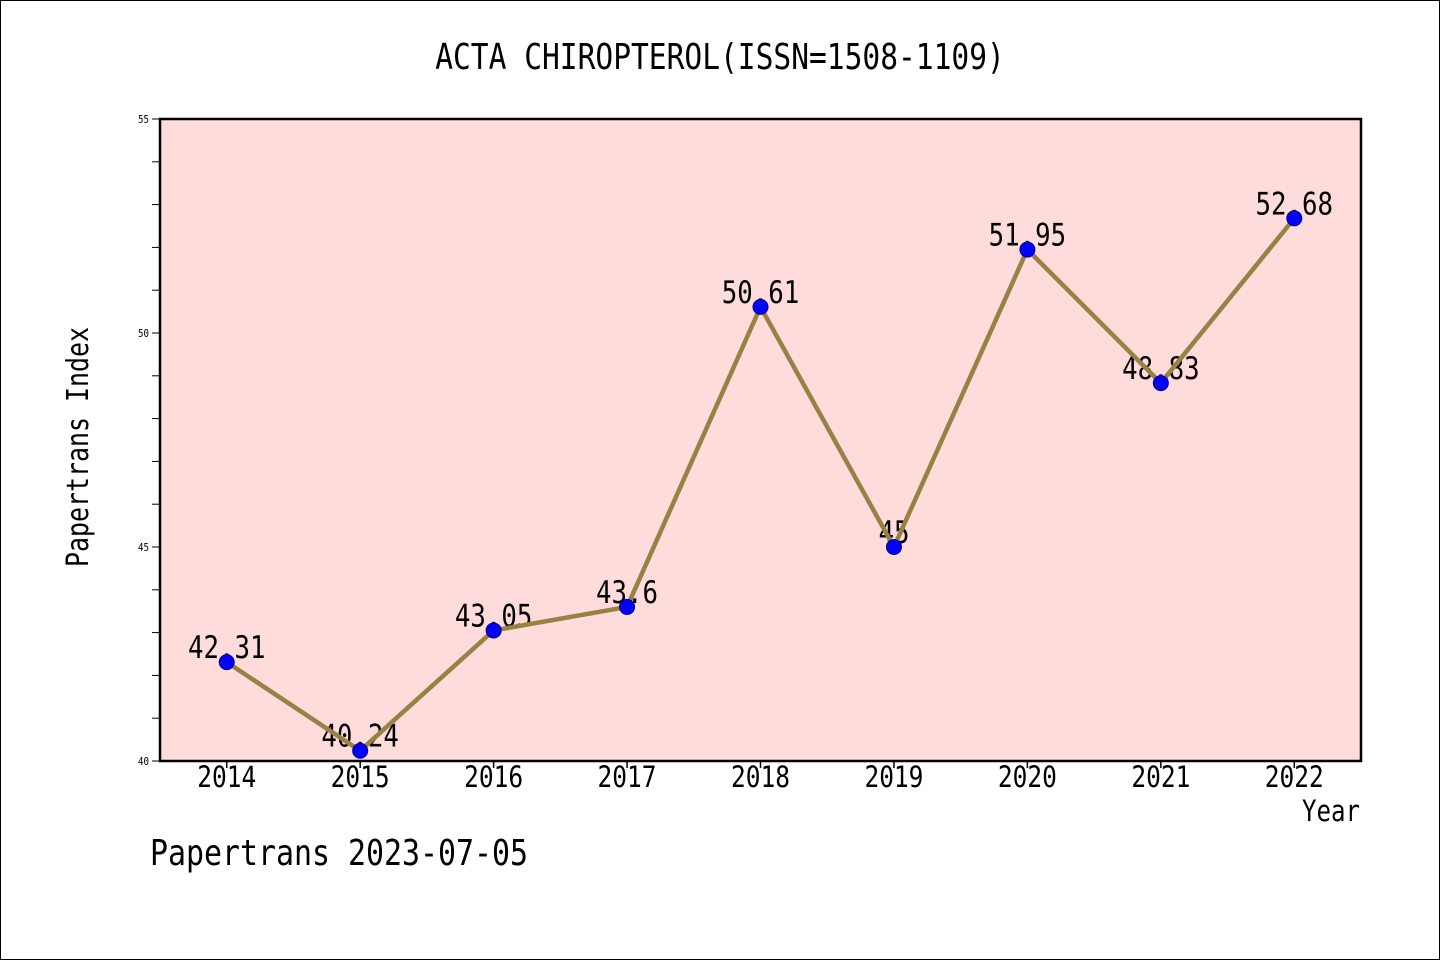 This screenshot has width=1440, height=960. I want to click on x-tick-label: 2015, so click(360, 777).